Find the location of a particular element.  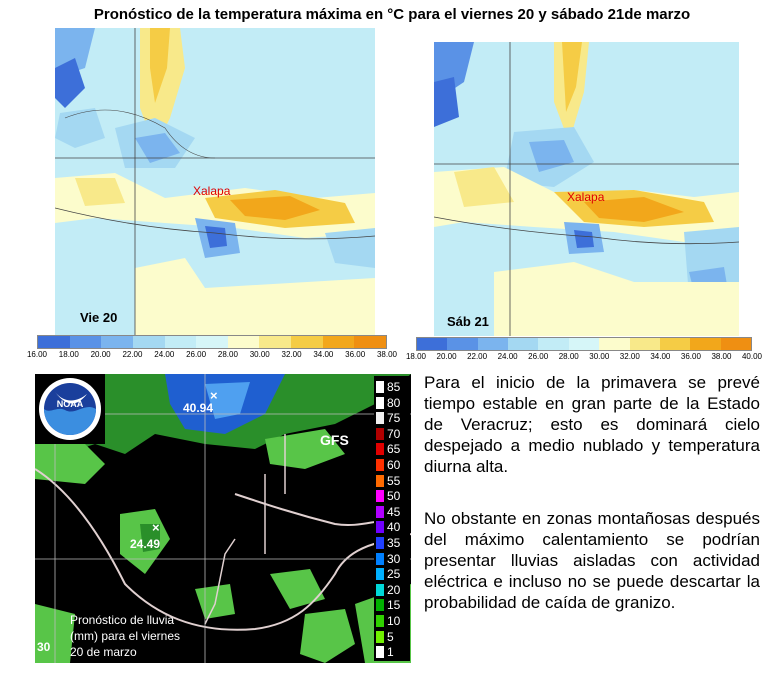

colorbar-tick-label: 20.00 is located at coordinates (100, 354).